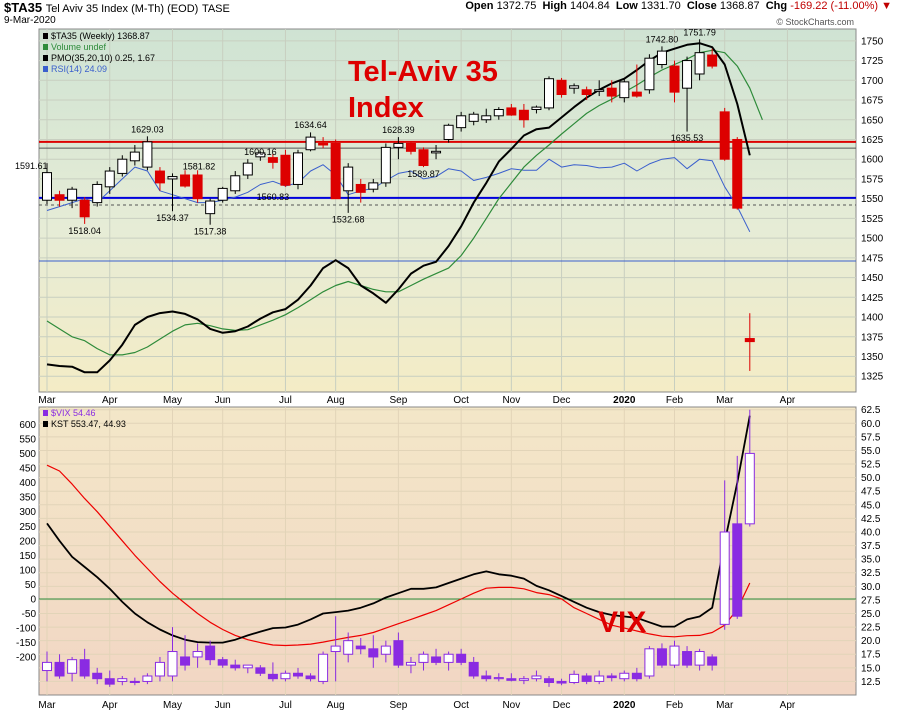 The width and height of the screenshot is (900, 712). What do you see at coordinates (45, 36) in the screenshot?
I see `candle-icon` at bounding box center [45, 36].